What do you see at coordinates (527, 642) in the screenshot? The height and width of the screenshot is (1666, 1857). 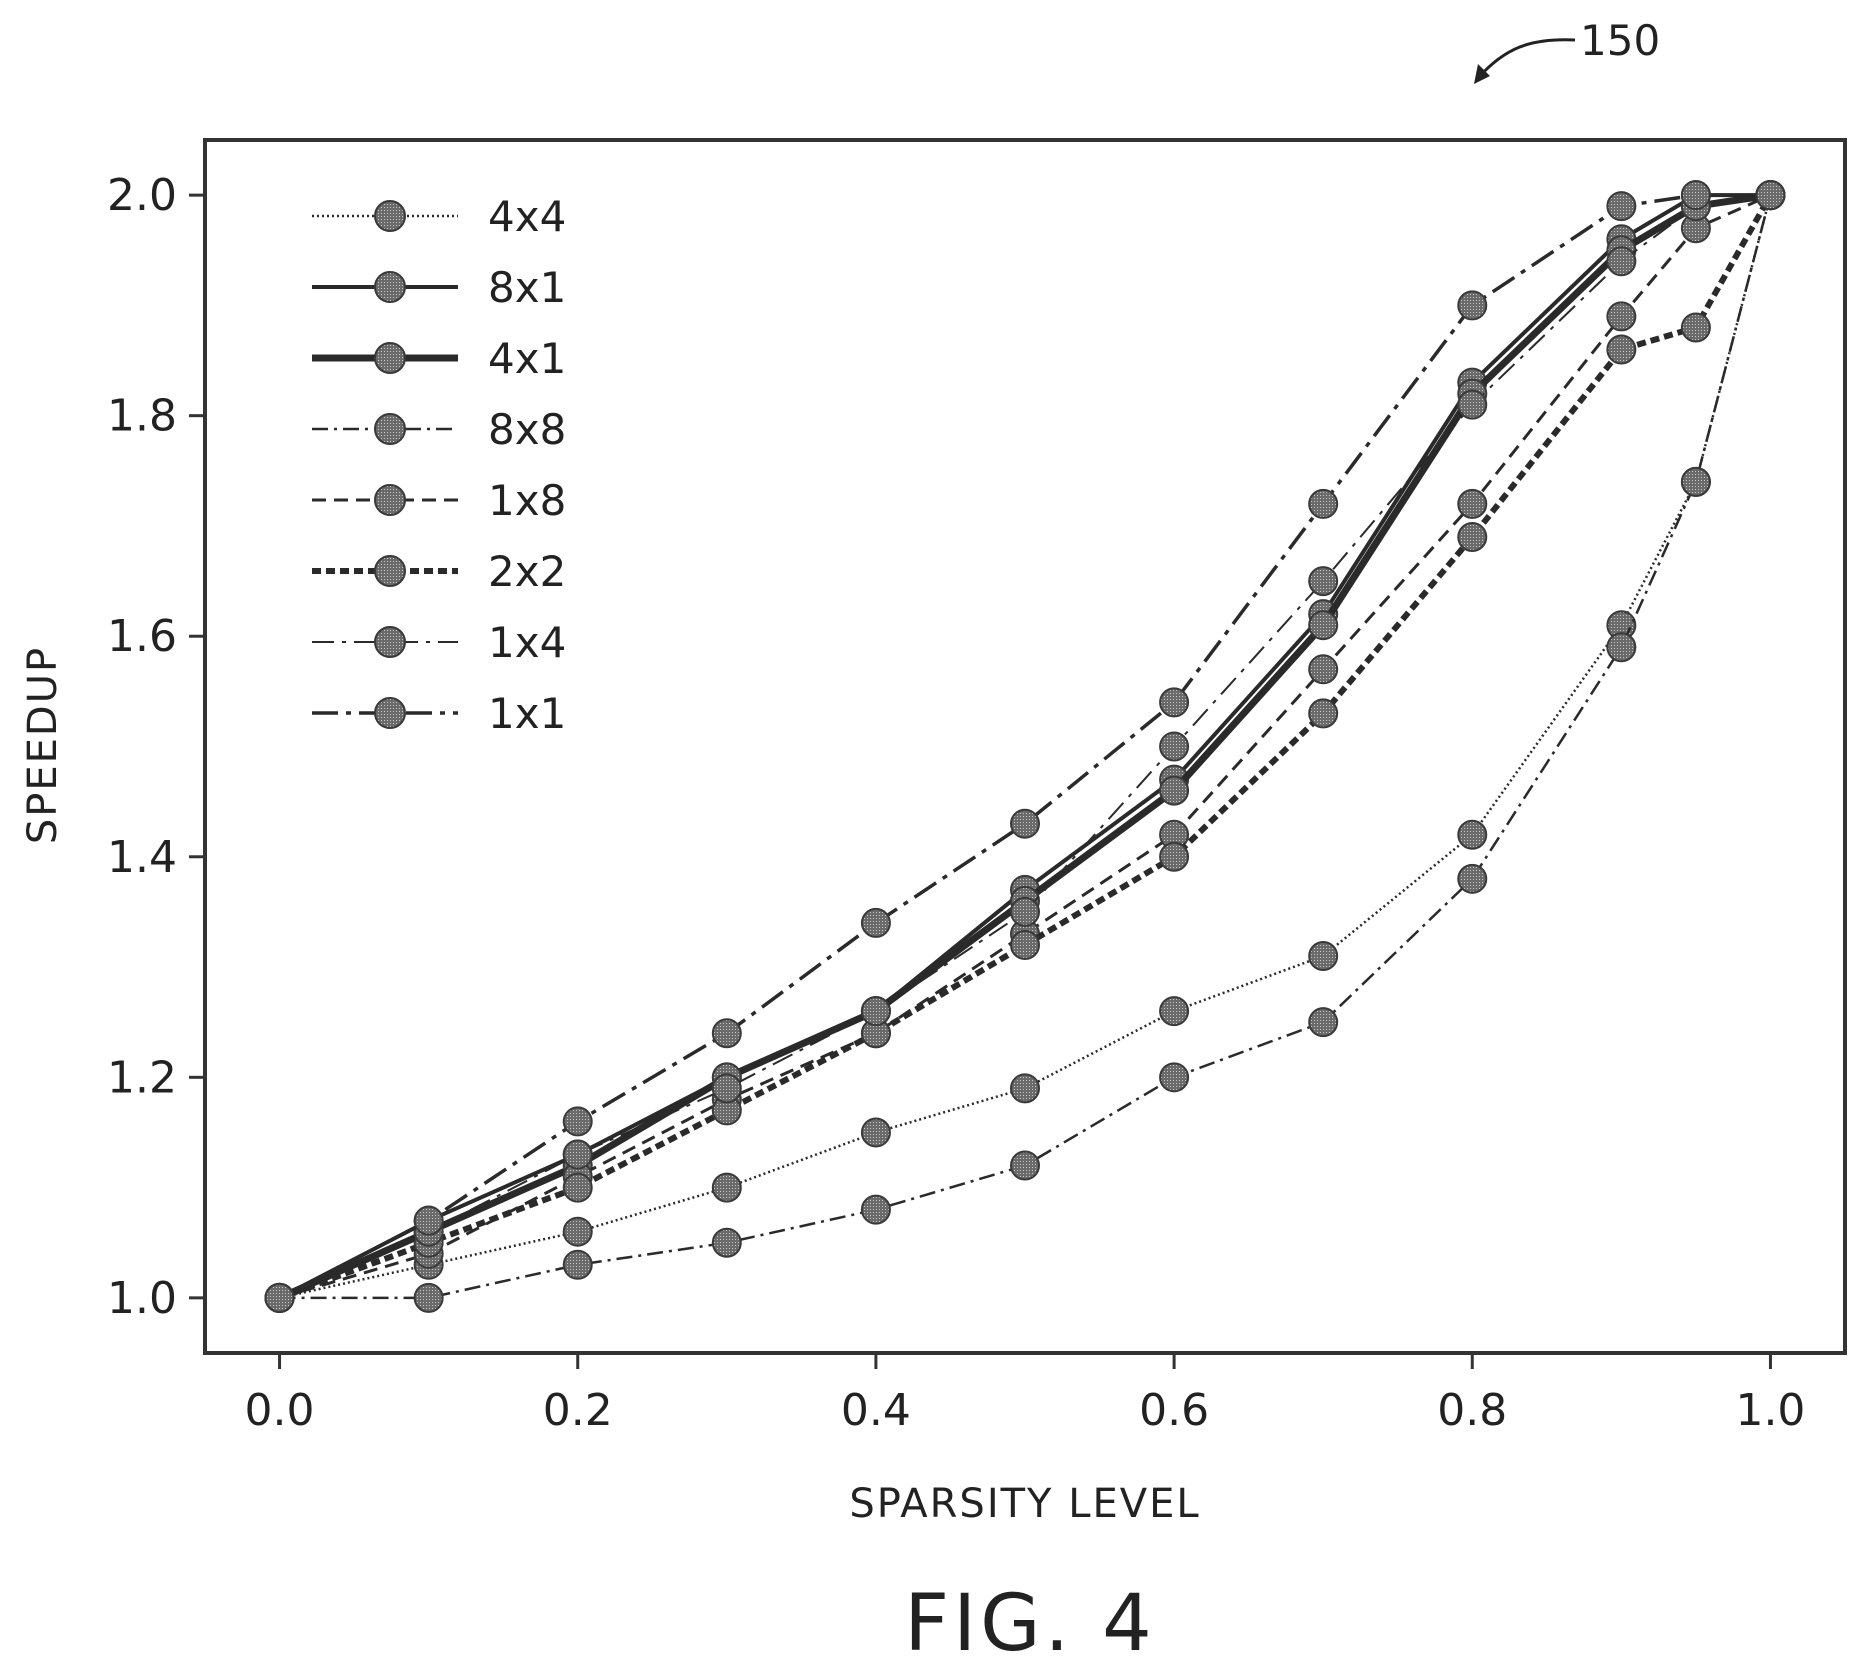 I see `legend-label: 1x4` at bounding box center [527, 642].